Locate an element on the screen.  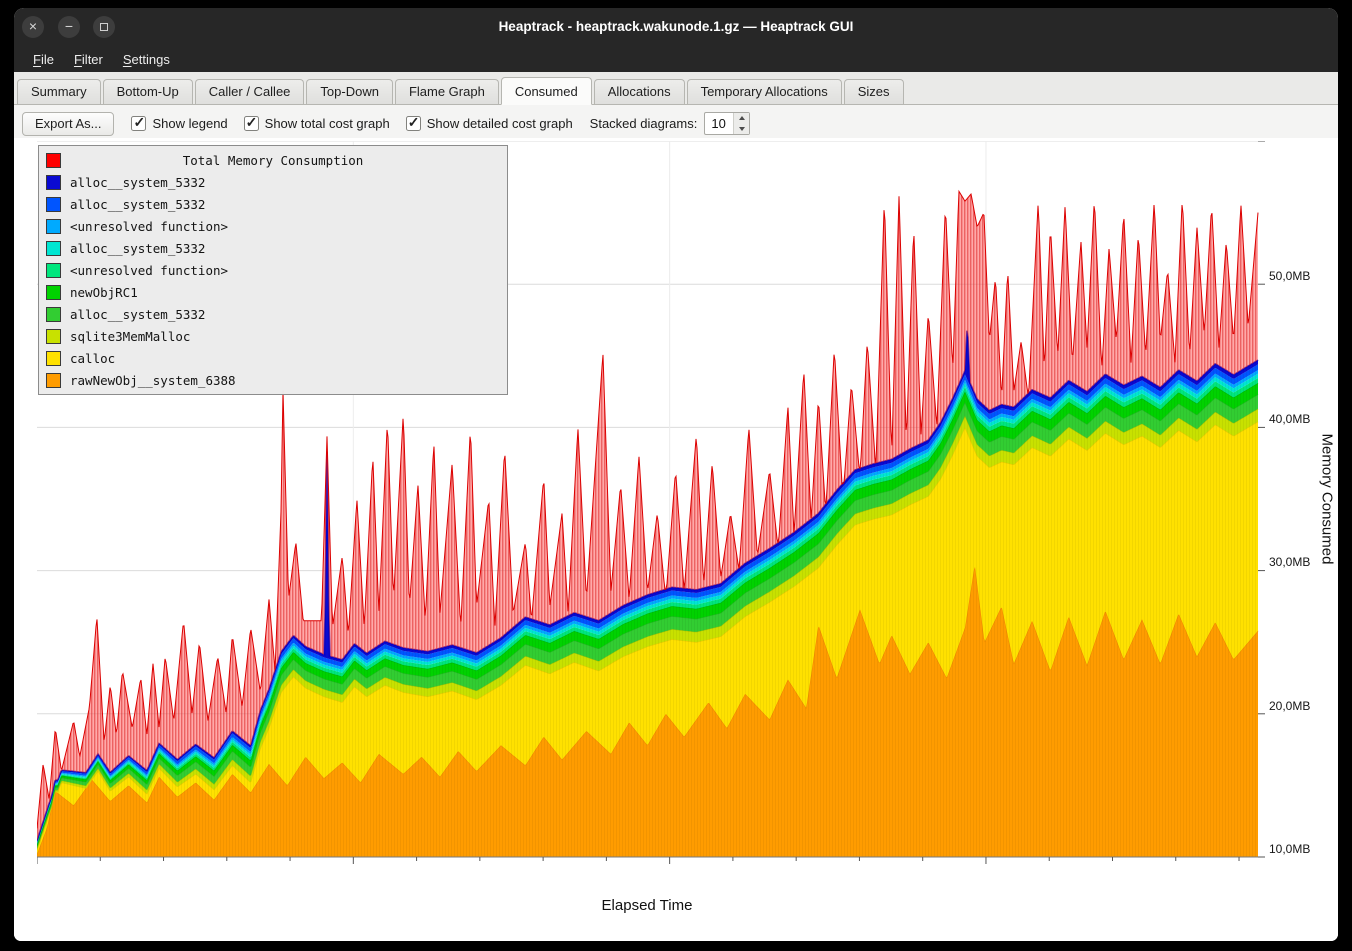
checkbox-label: Show detailed cost graph is located at coordinates (499, 123).